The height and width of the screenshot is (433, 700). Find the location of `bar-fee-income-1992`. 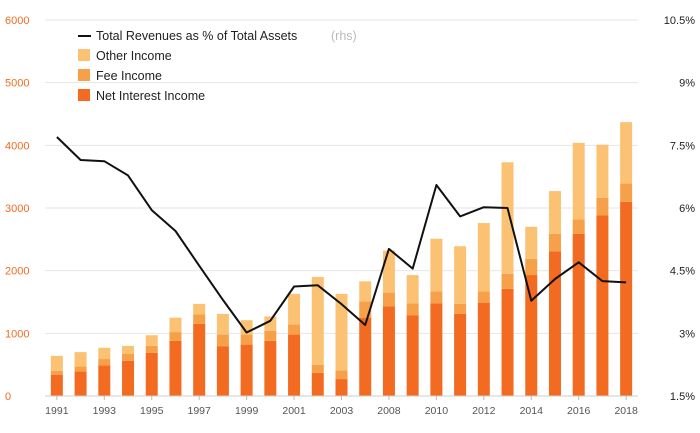

bar-fee-income-1992 is located at coordinates (80, 369).